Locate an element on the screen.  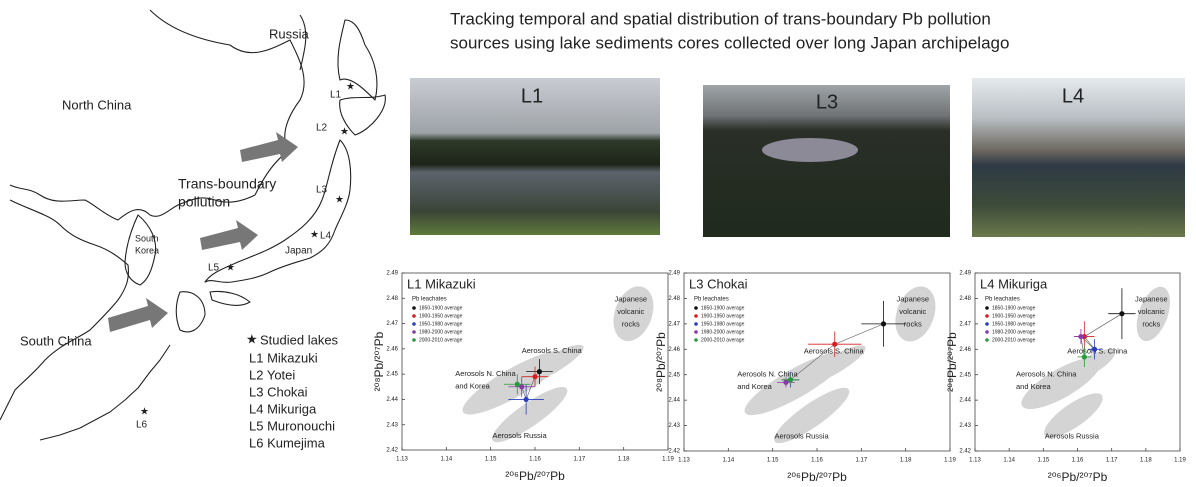
lake-entry: L3 Chokai is located at coordinates (278, 391).